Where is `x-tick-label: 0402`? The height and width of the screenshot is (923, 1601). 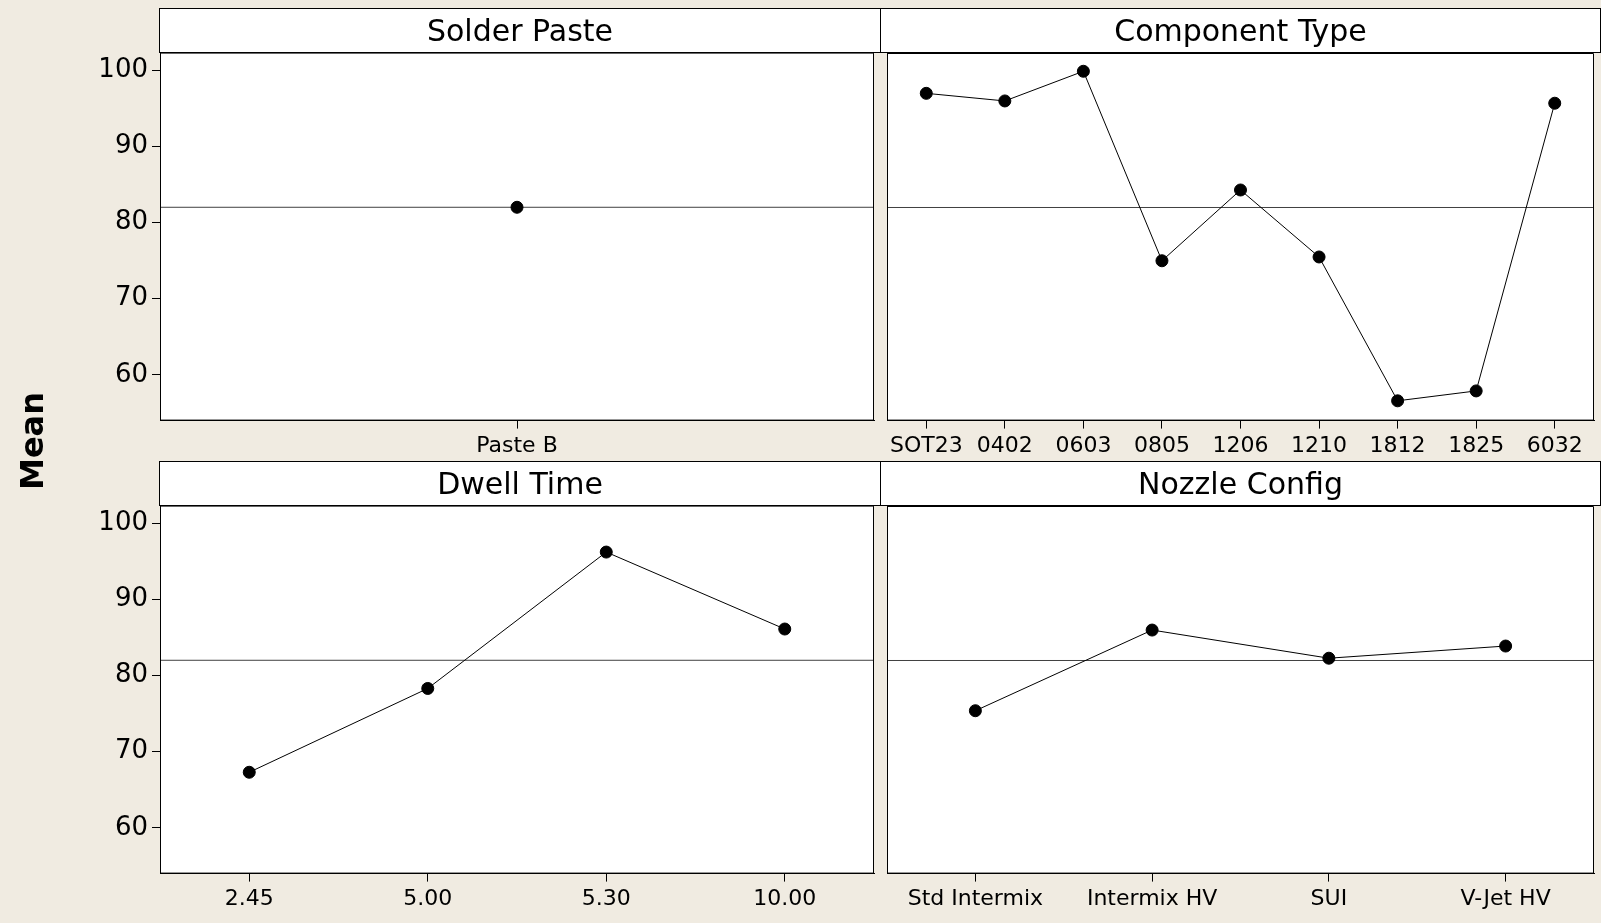 x-tick-label: 0402 is located at coordinates (1004, 444).